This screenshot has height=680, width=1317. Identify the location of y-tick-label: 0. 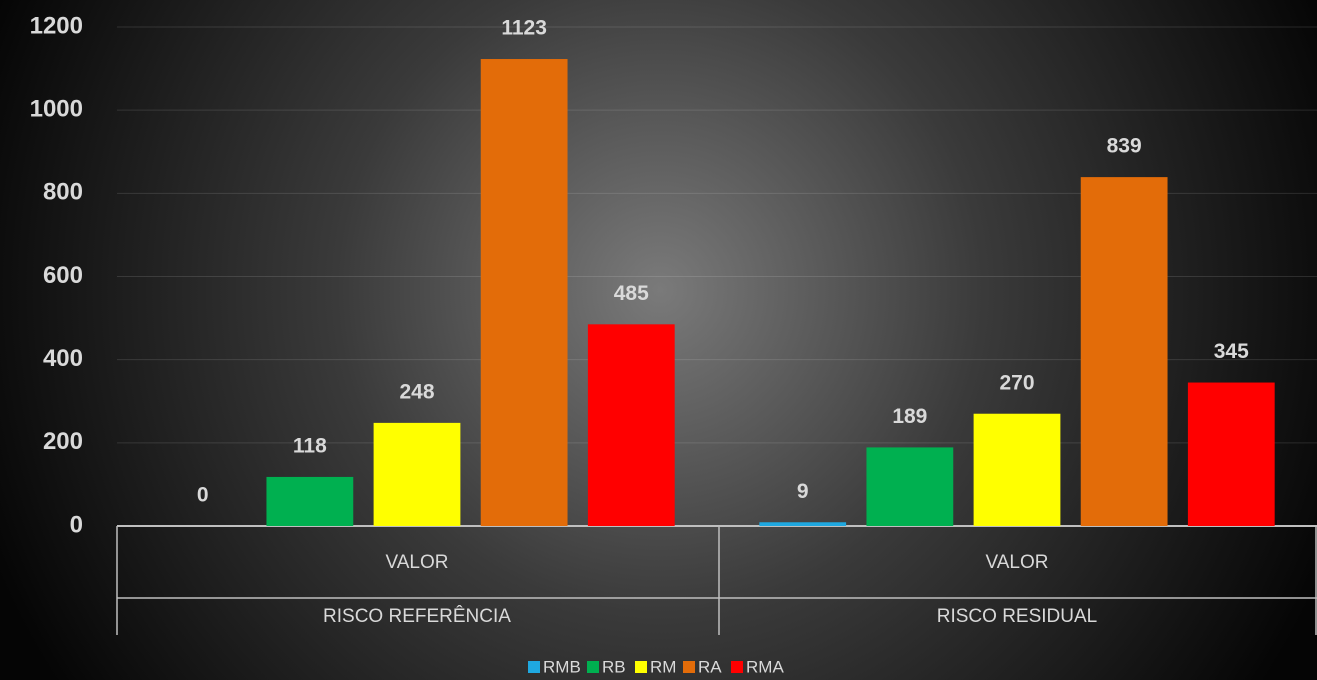
(76, 524).